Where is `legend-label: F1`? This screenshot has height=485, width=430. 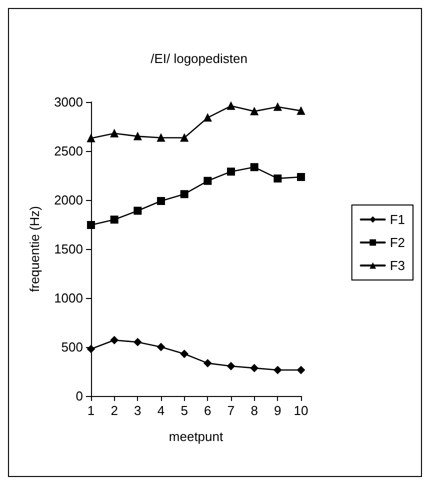 legend-label: F1 is located at coordinates (397, 219).